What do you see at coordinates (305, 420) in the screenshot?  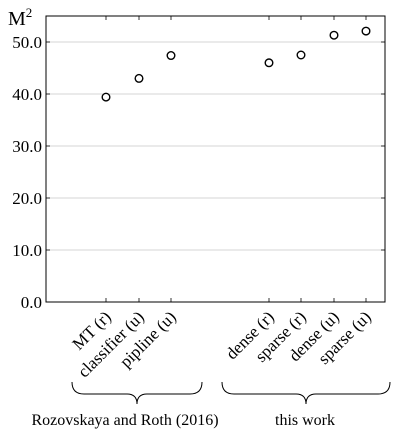 I see `group-label: this work` at bounding box center [305, 420].